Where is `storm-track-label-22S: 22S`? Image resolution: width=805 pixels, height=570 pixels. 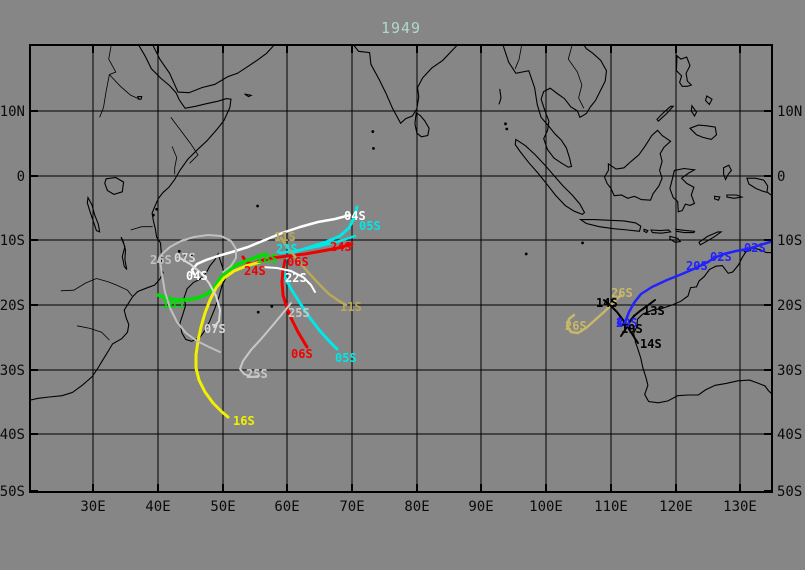 storm-track-label-22S: 22S is located at coordinates (296, 278).